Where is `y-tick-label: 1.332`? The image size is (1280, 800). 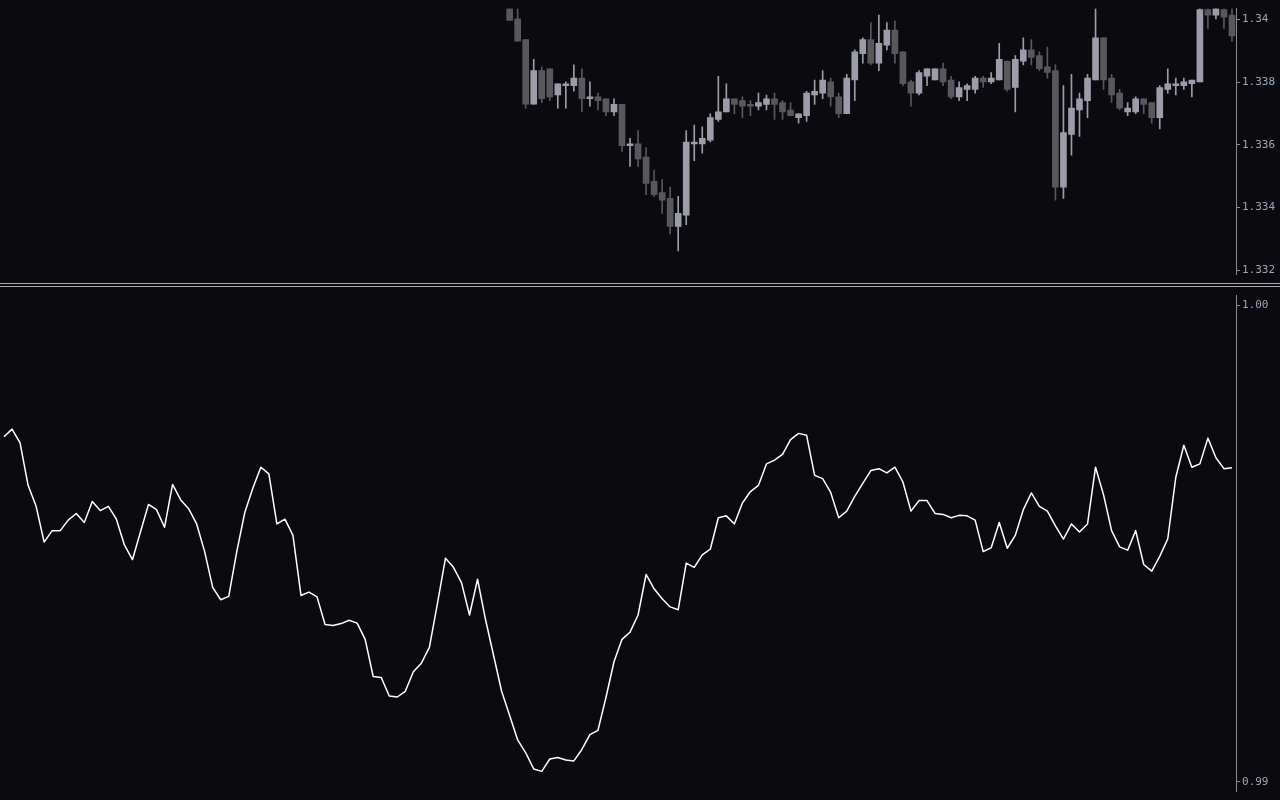 y-tick-label: 1.332 is located at coordinates (1259, 269).